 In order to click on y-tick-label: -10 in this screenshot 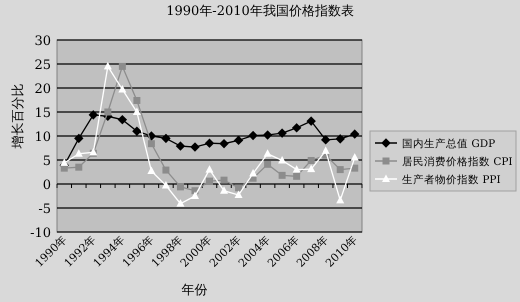, I will do `click(40, 233)`.